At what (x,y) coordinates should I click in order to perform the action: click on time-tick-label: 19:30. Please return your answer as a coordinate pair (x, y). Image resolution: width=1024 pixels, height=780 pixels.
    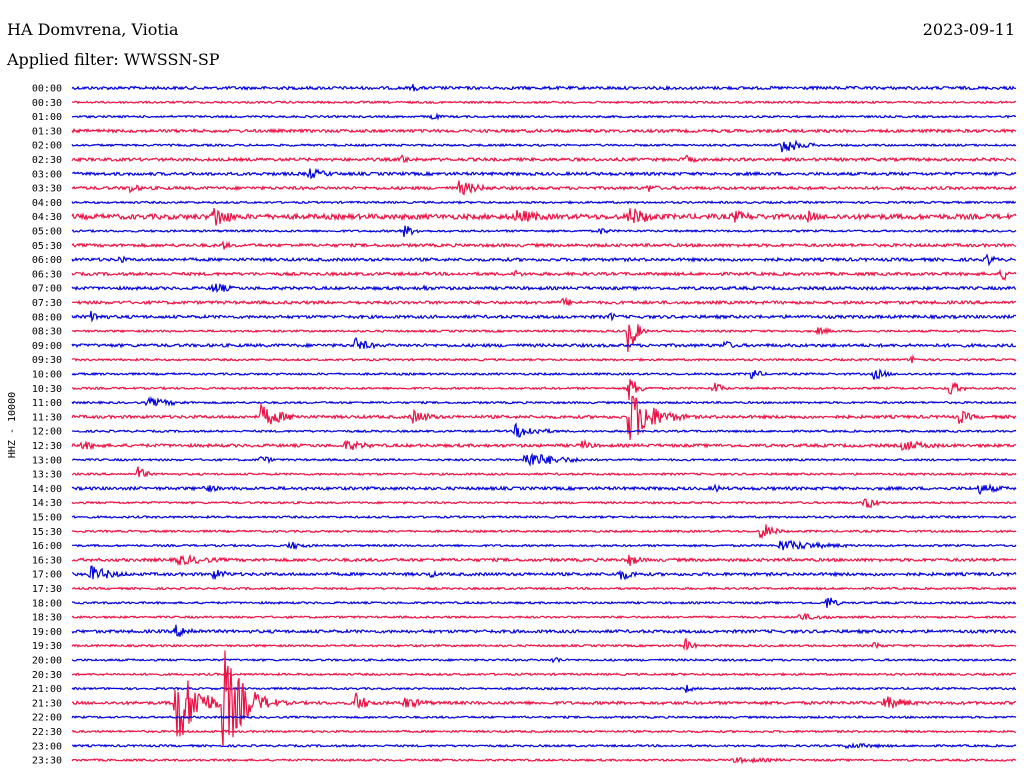
    Looking at the image, I should click on (47, 646).